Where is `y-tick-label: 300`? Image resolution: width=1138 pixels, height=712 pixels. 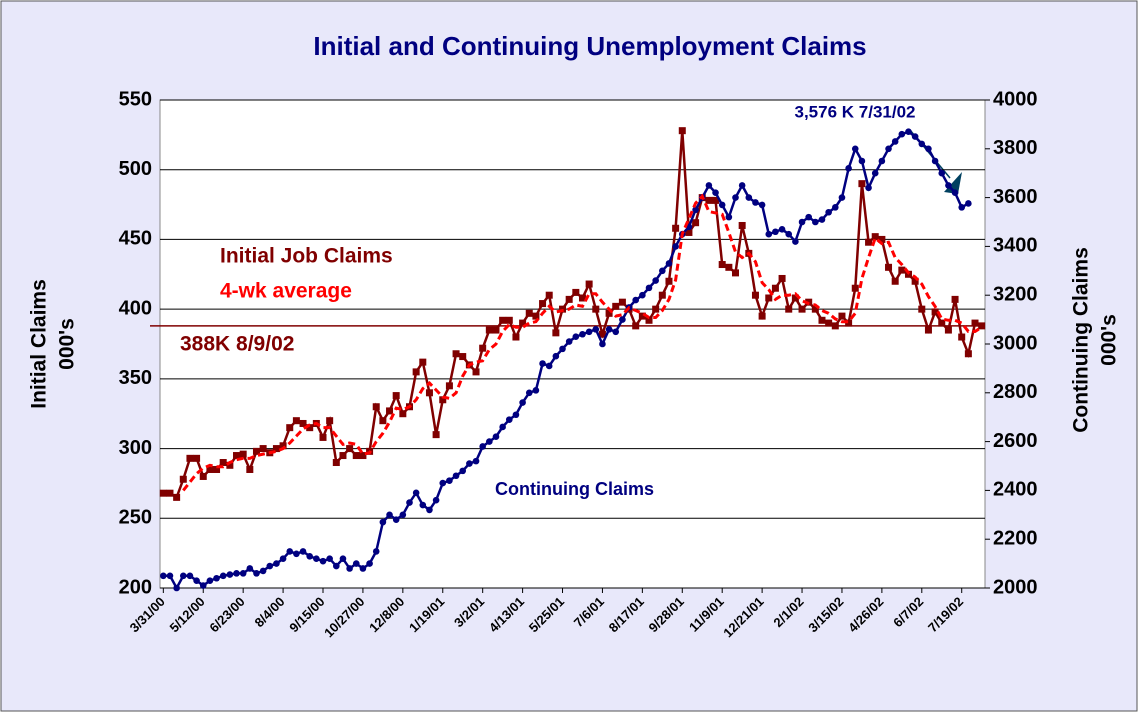 y-tick-label: 300 is located at coordinates (135, 448).